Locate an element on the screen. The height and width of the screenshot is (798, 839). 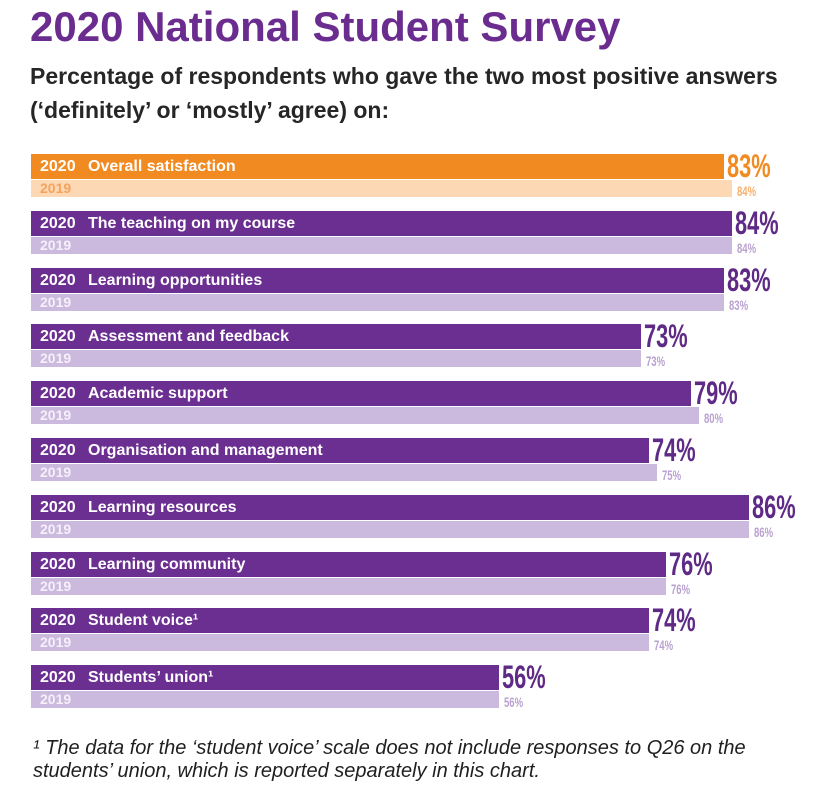
value-label-2020-organisation-and-management: 74% is located at coordinates (674, 450).